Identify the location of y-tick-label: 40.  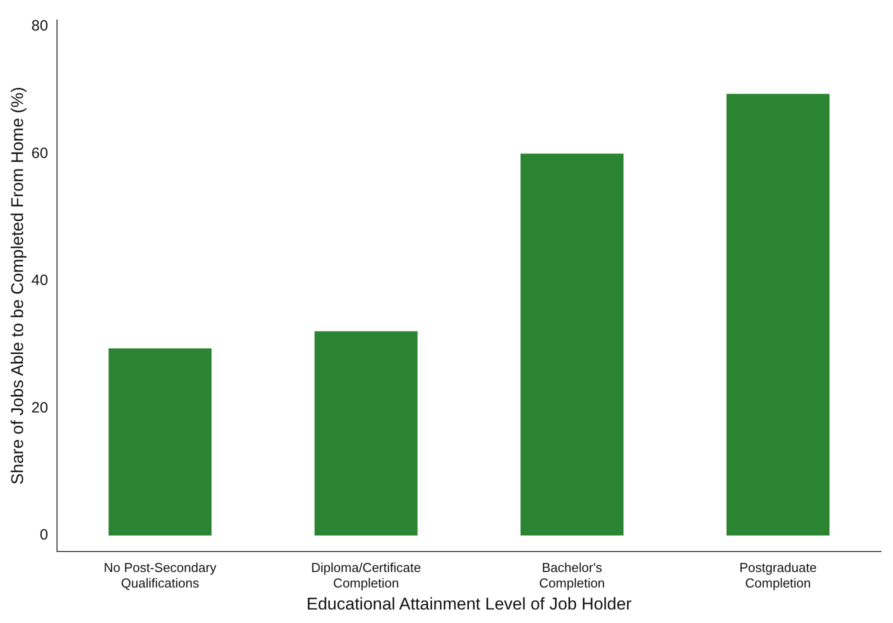
(39, 281).